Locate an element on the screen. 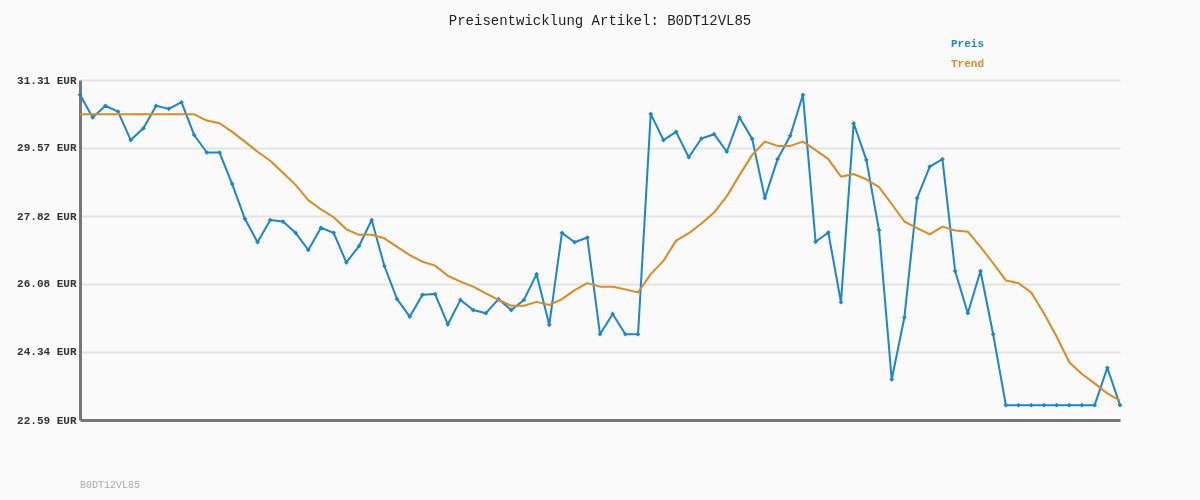 The height and width of the screenshot is (500, 1200). y-tick-label: 29.57 EUR is located at coordinates (47, 148).